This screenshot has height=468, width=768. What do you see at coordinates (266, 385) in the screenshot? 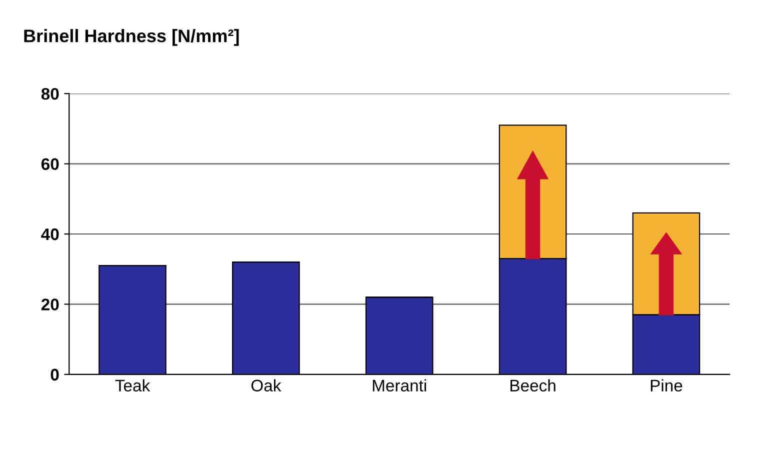
I see `x-tick-label: Oak` at bounding box center [266, 385].